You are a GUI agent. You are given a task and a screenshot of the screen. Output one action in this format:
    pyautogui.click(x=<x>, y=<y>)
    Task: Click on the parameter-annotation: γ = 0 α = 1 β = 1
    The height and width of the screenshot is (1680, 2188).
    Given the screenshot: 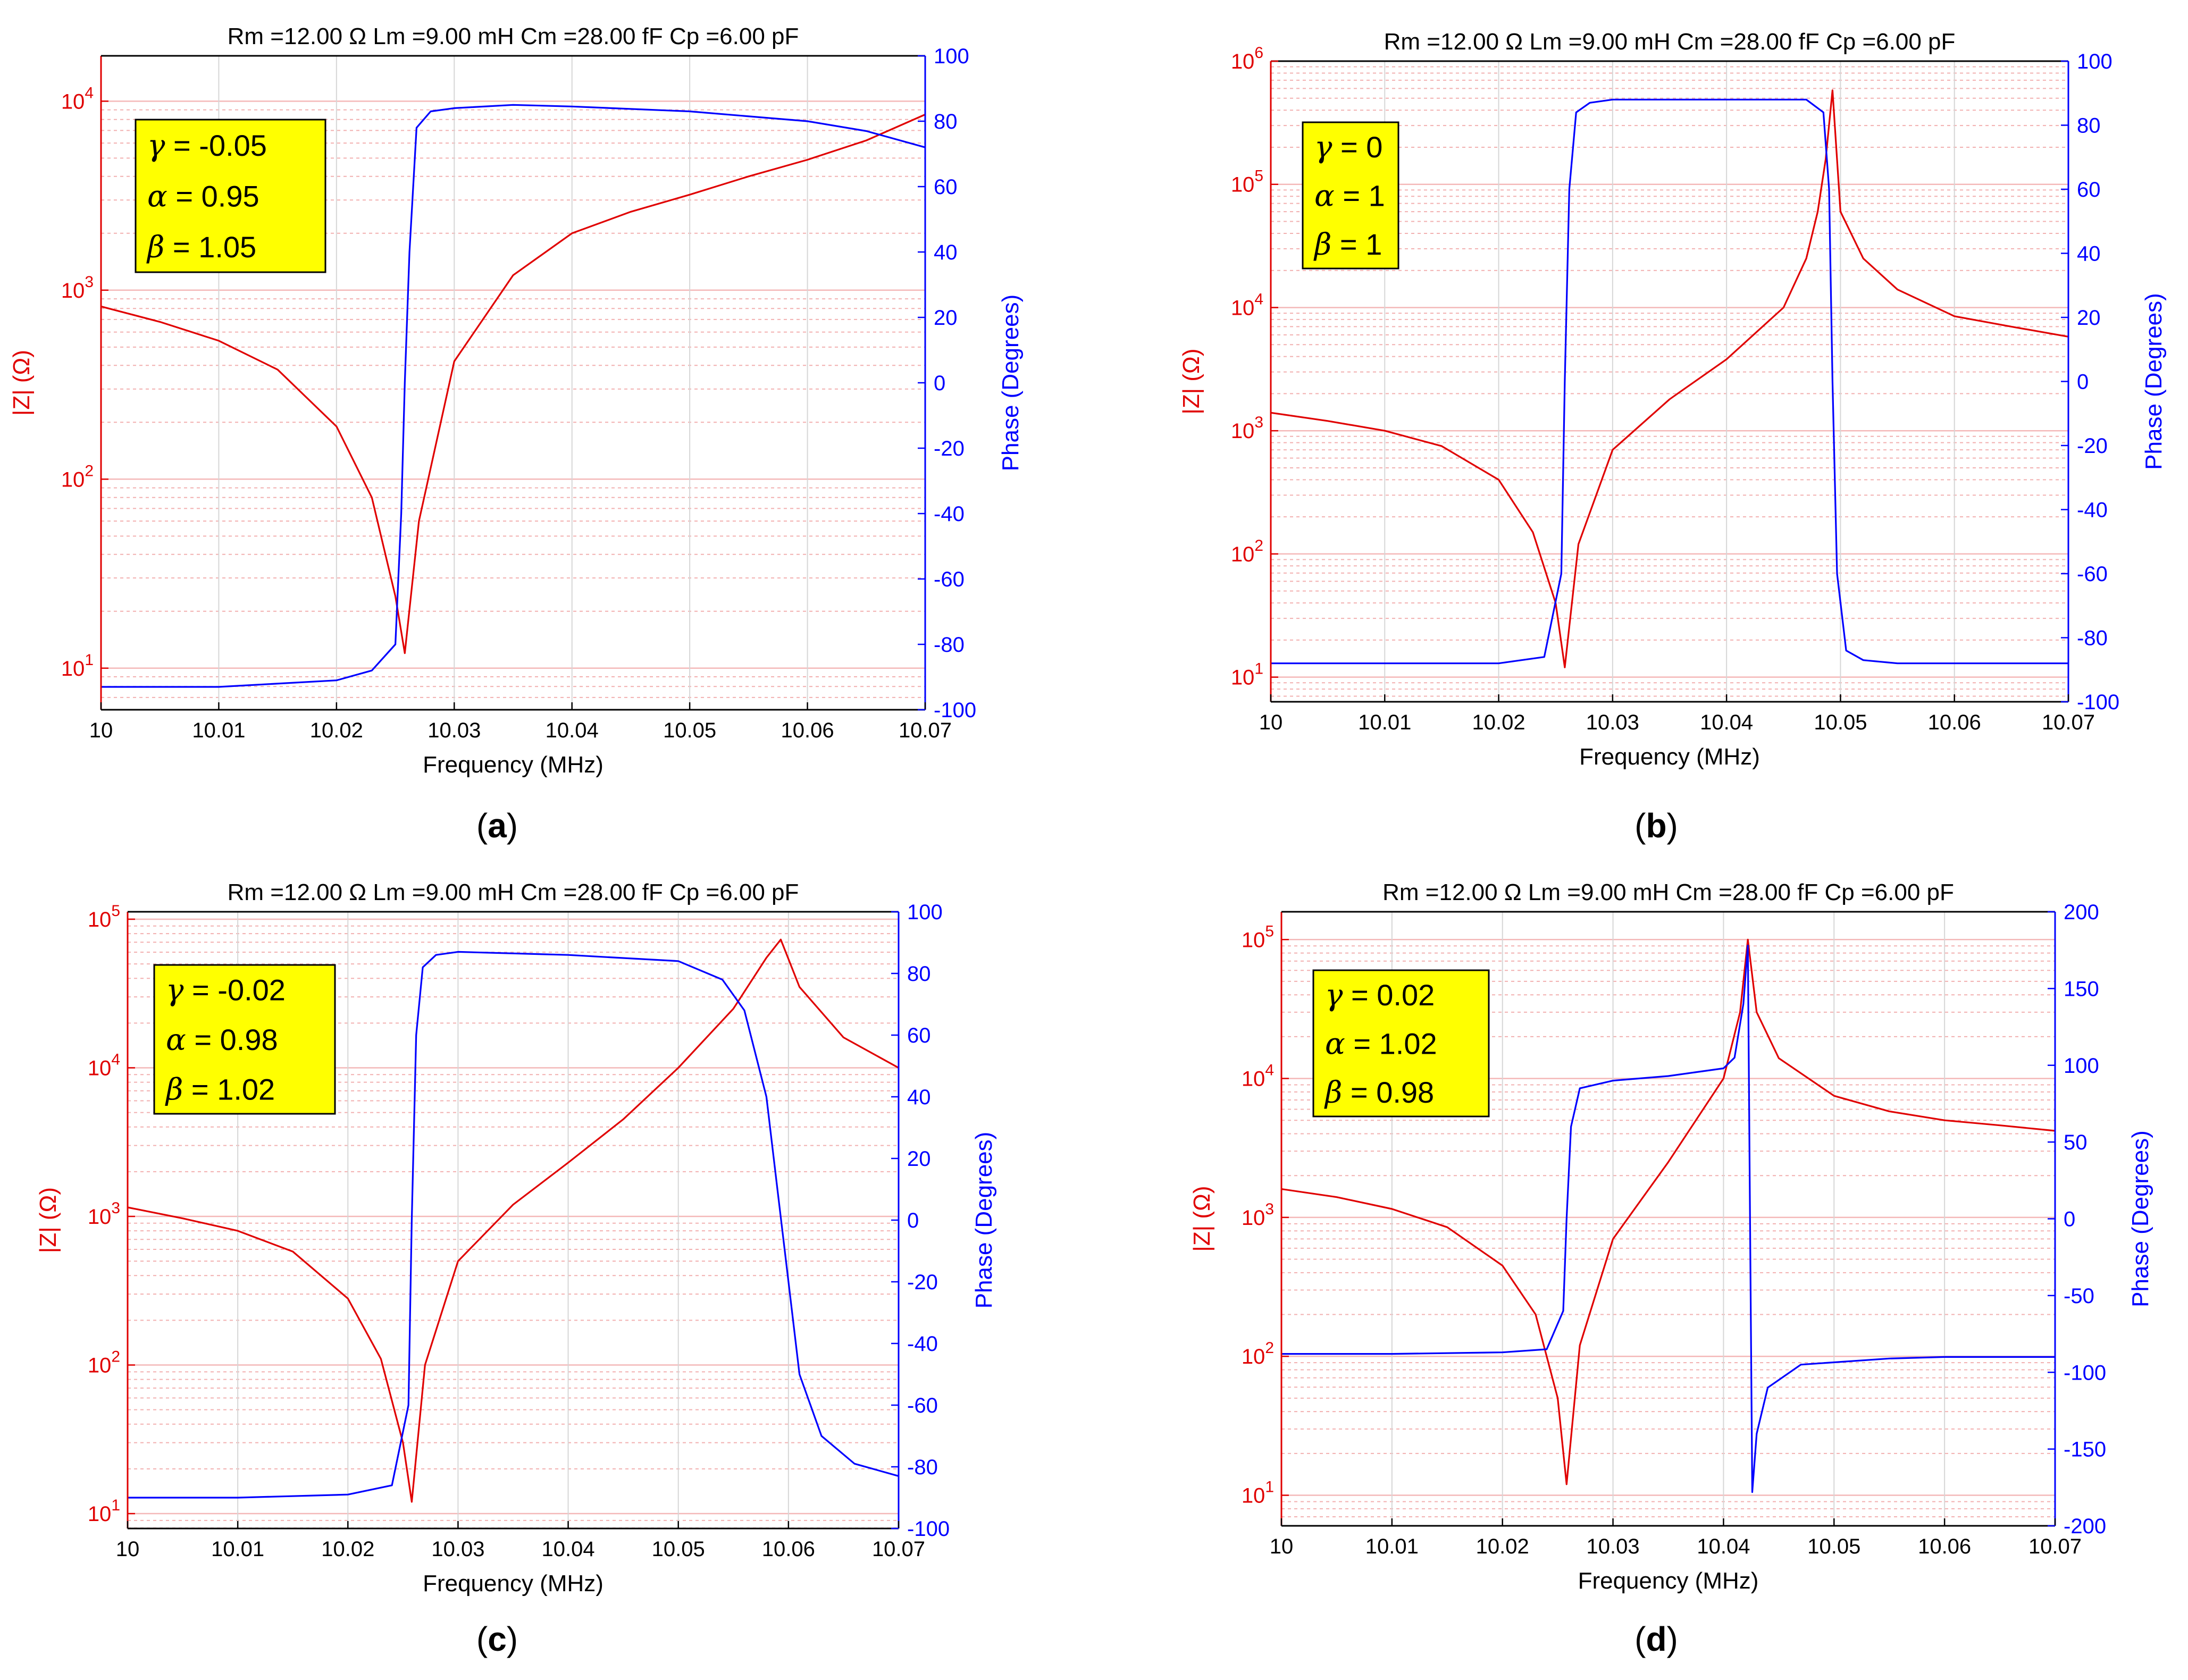 What is the action you would take?
    pyautogui.click(x=1350, y=195)
    